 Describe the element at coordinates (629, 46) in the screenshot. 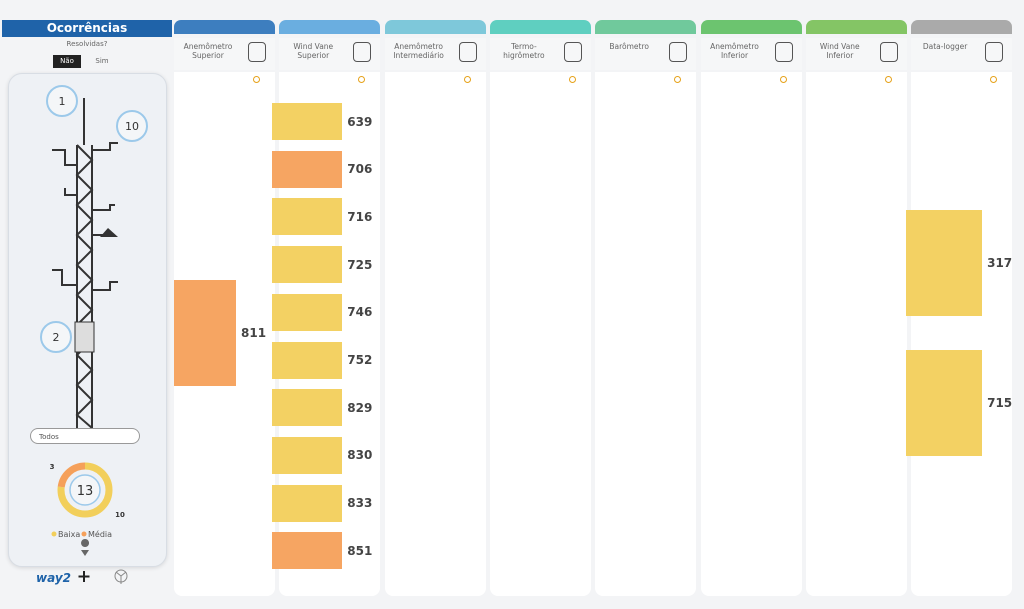

I see `column-label: Barômetro` at that location.